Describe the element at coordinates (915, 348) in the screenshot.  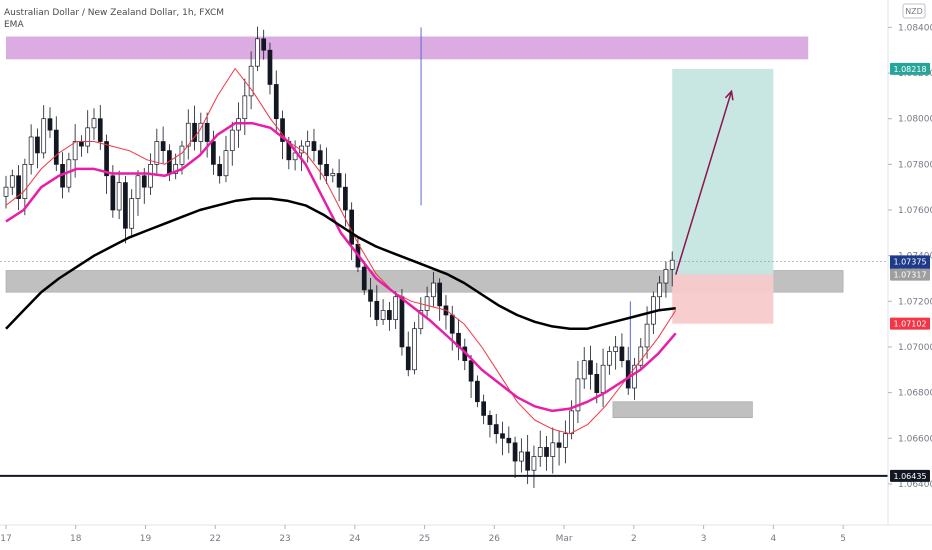
I see `y-tick-label: 1.07000` at that location.